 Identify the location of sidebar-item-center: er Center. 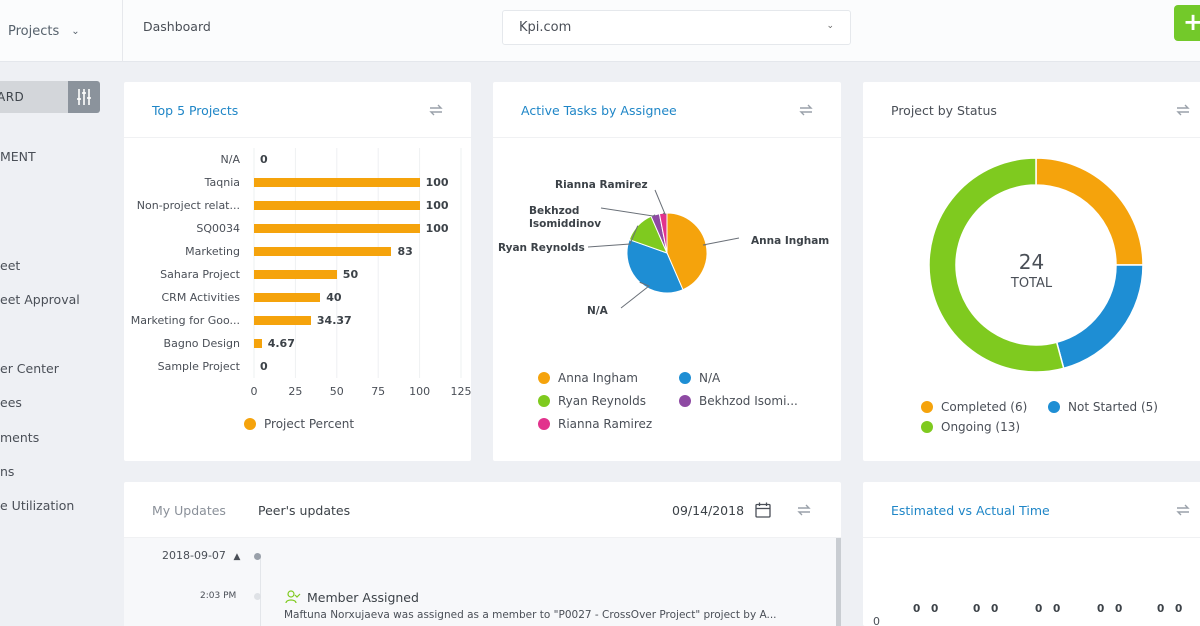
(29, 368).